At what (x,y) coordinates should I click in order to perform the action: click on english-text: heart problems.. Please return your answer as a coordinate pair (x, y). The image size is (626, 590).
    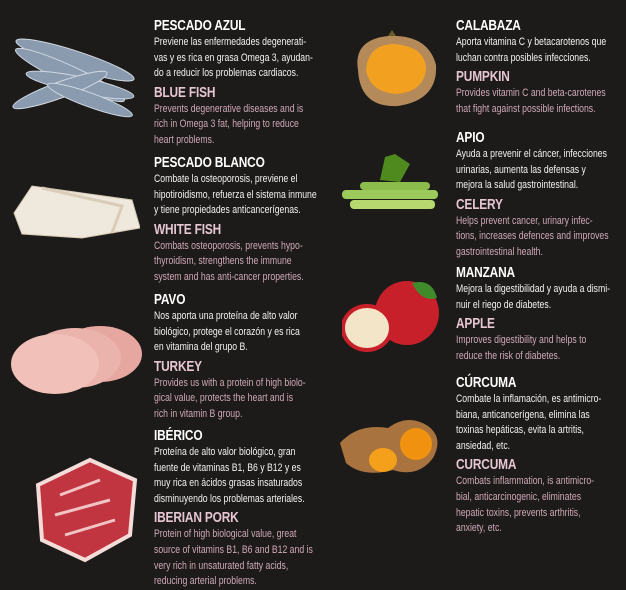
    Looking at the image, I should click on (184, 139).